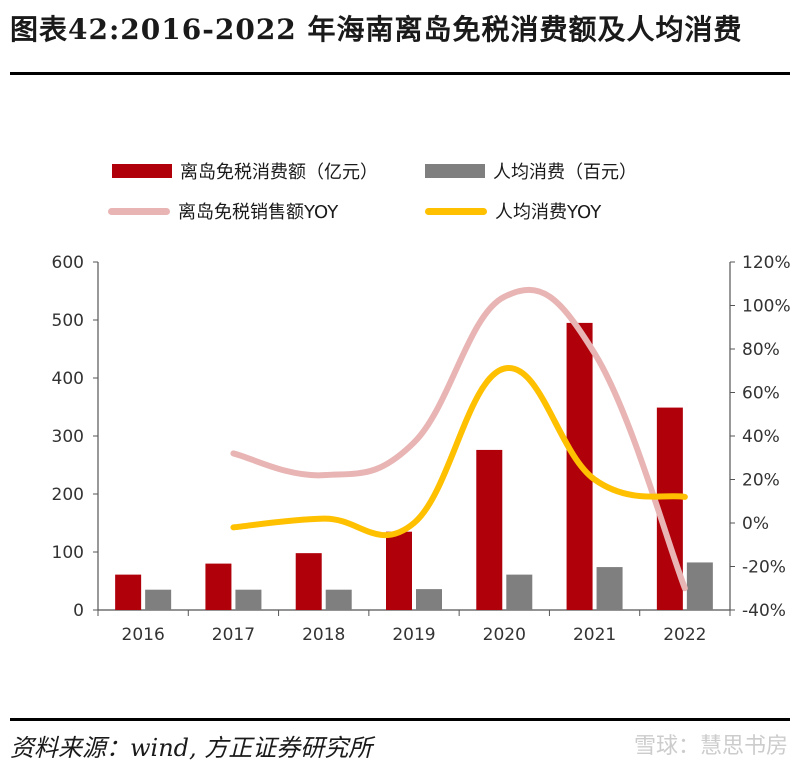  I want to click on x-tick-label: 2022, so click(684, 635).